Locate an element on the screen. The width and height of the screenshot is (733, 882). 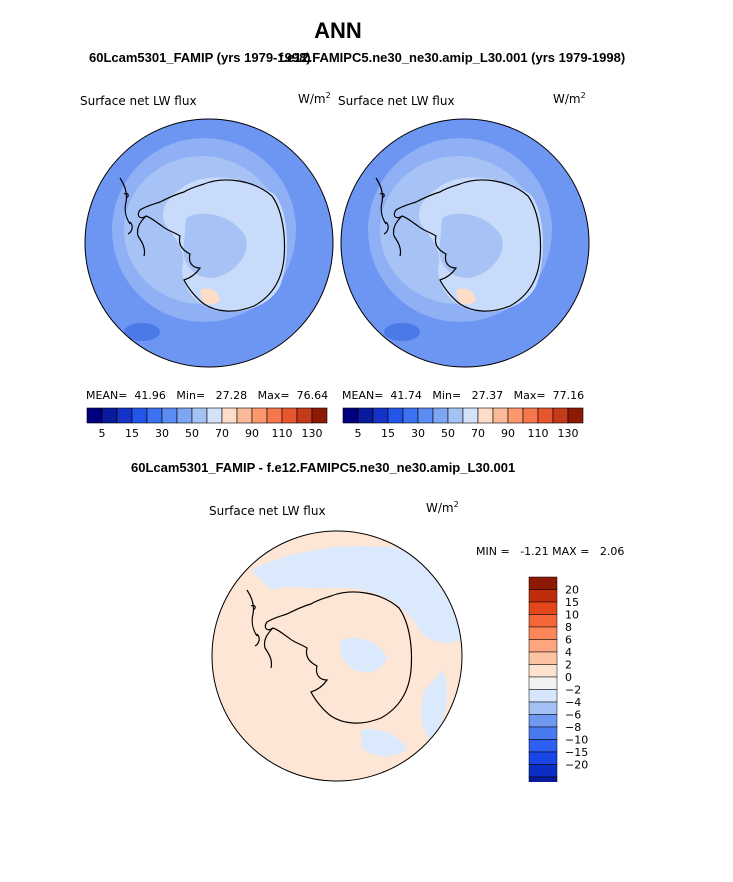
diff-cool-patch-south is located at coordinates (384, 743).